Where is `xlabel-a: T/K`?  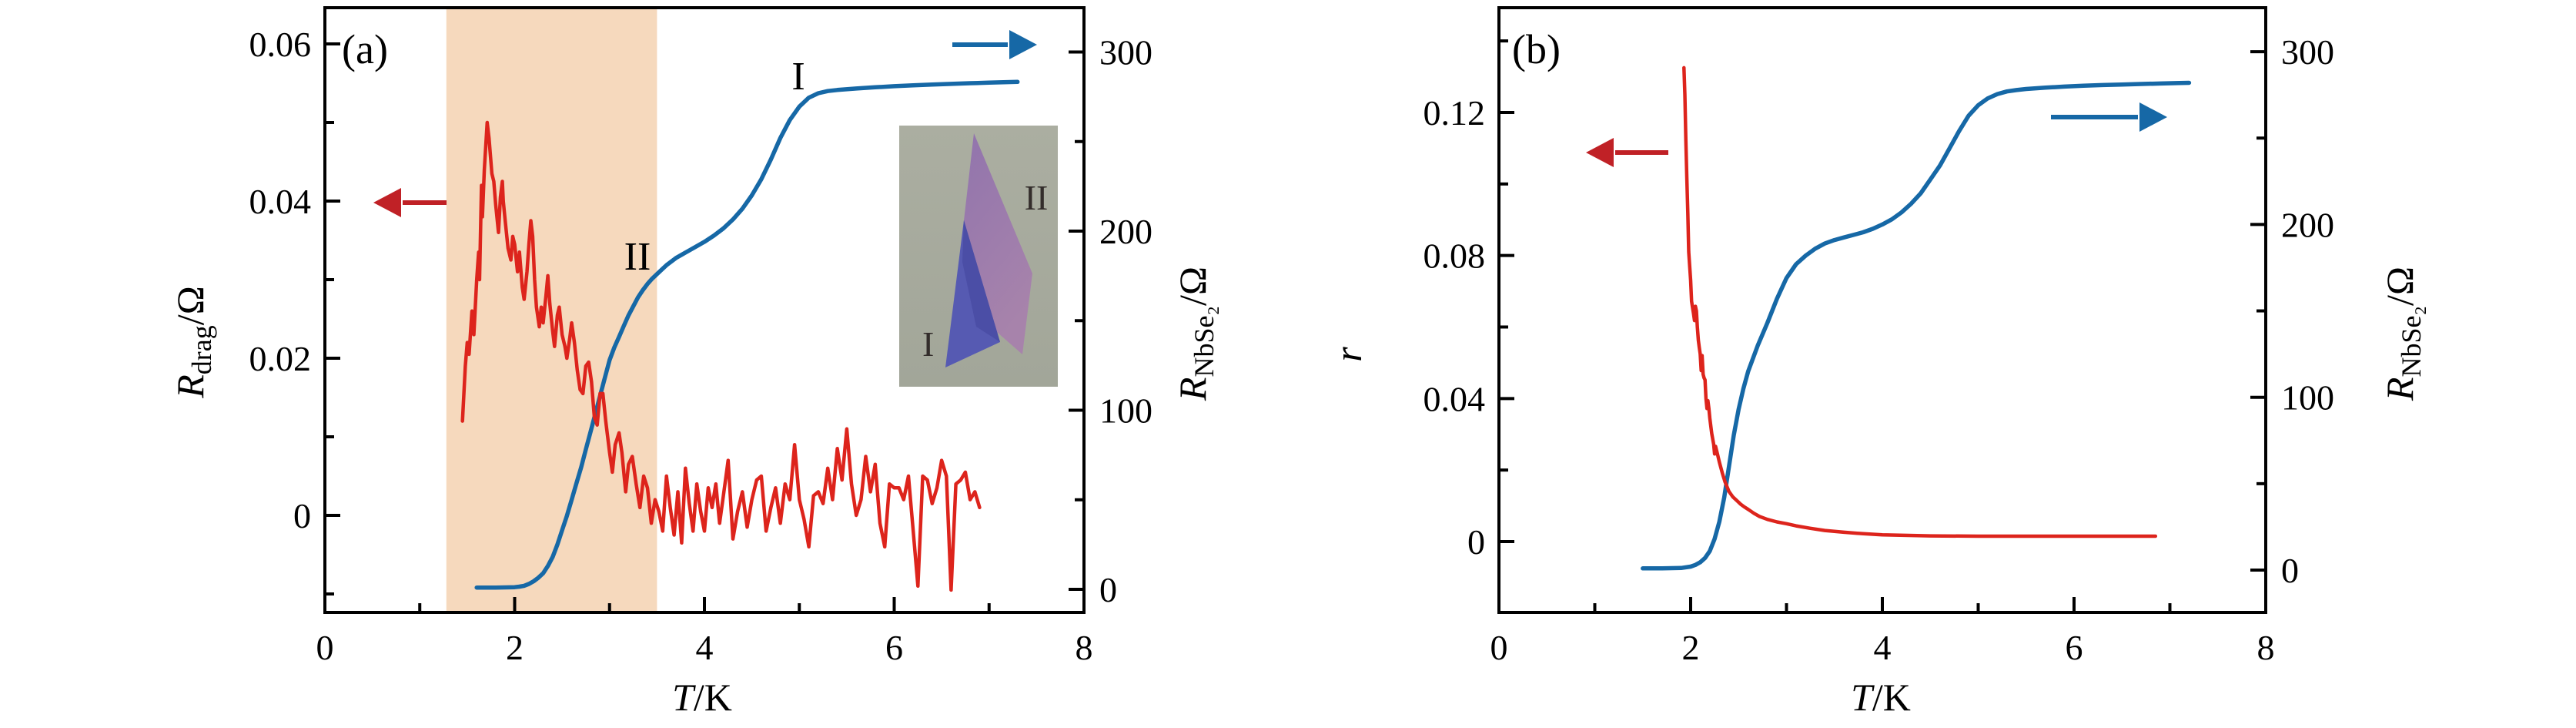 xlabel-a: T/K is located at coordinates (702, 698).